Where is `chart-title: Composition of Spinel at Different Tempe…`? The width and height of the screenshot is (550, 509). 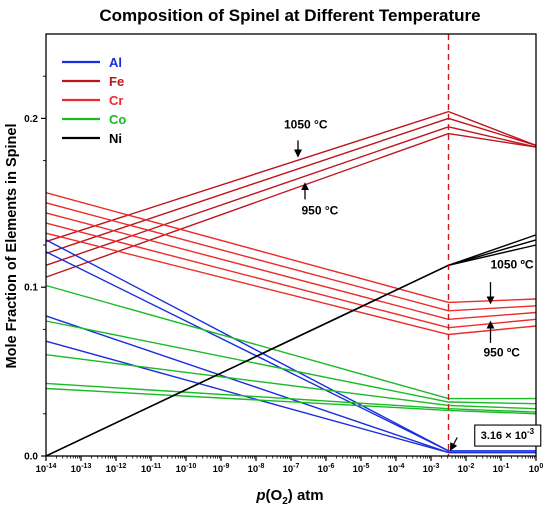 chart-title: Composition of Spinel at Different Tempe… is located at coordinates (289, 15).